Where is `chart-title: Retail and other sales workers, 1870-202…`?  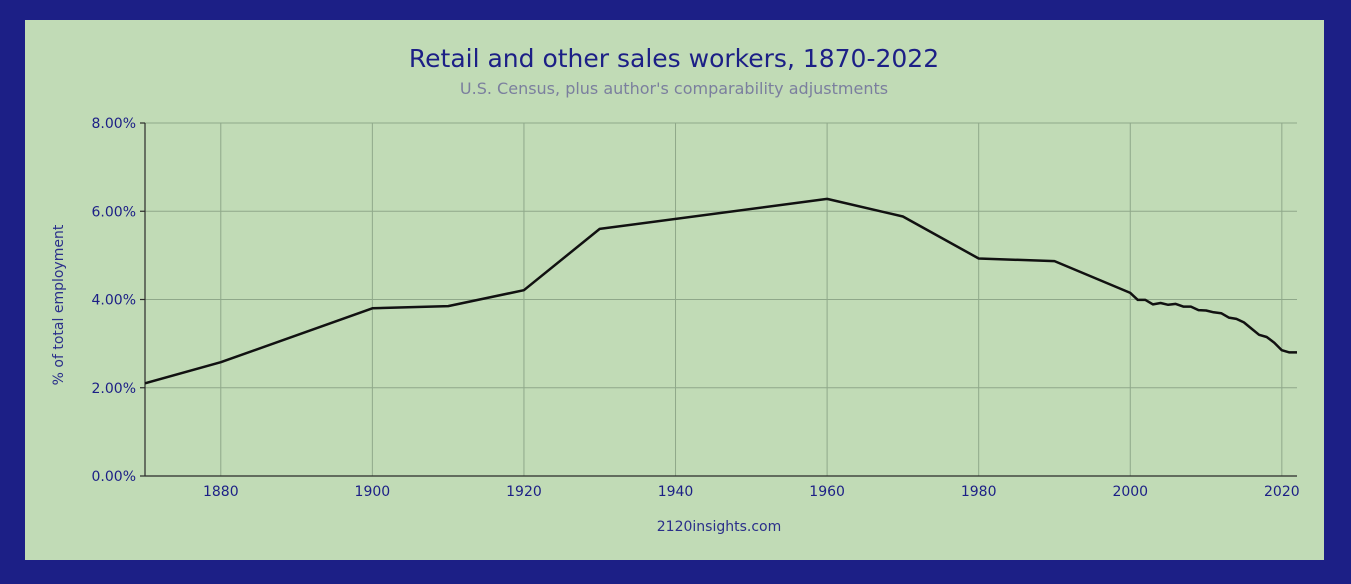
chart-title: Retail and other sales workers, 1870-202… is located at coordinates (674, 58).